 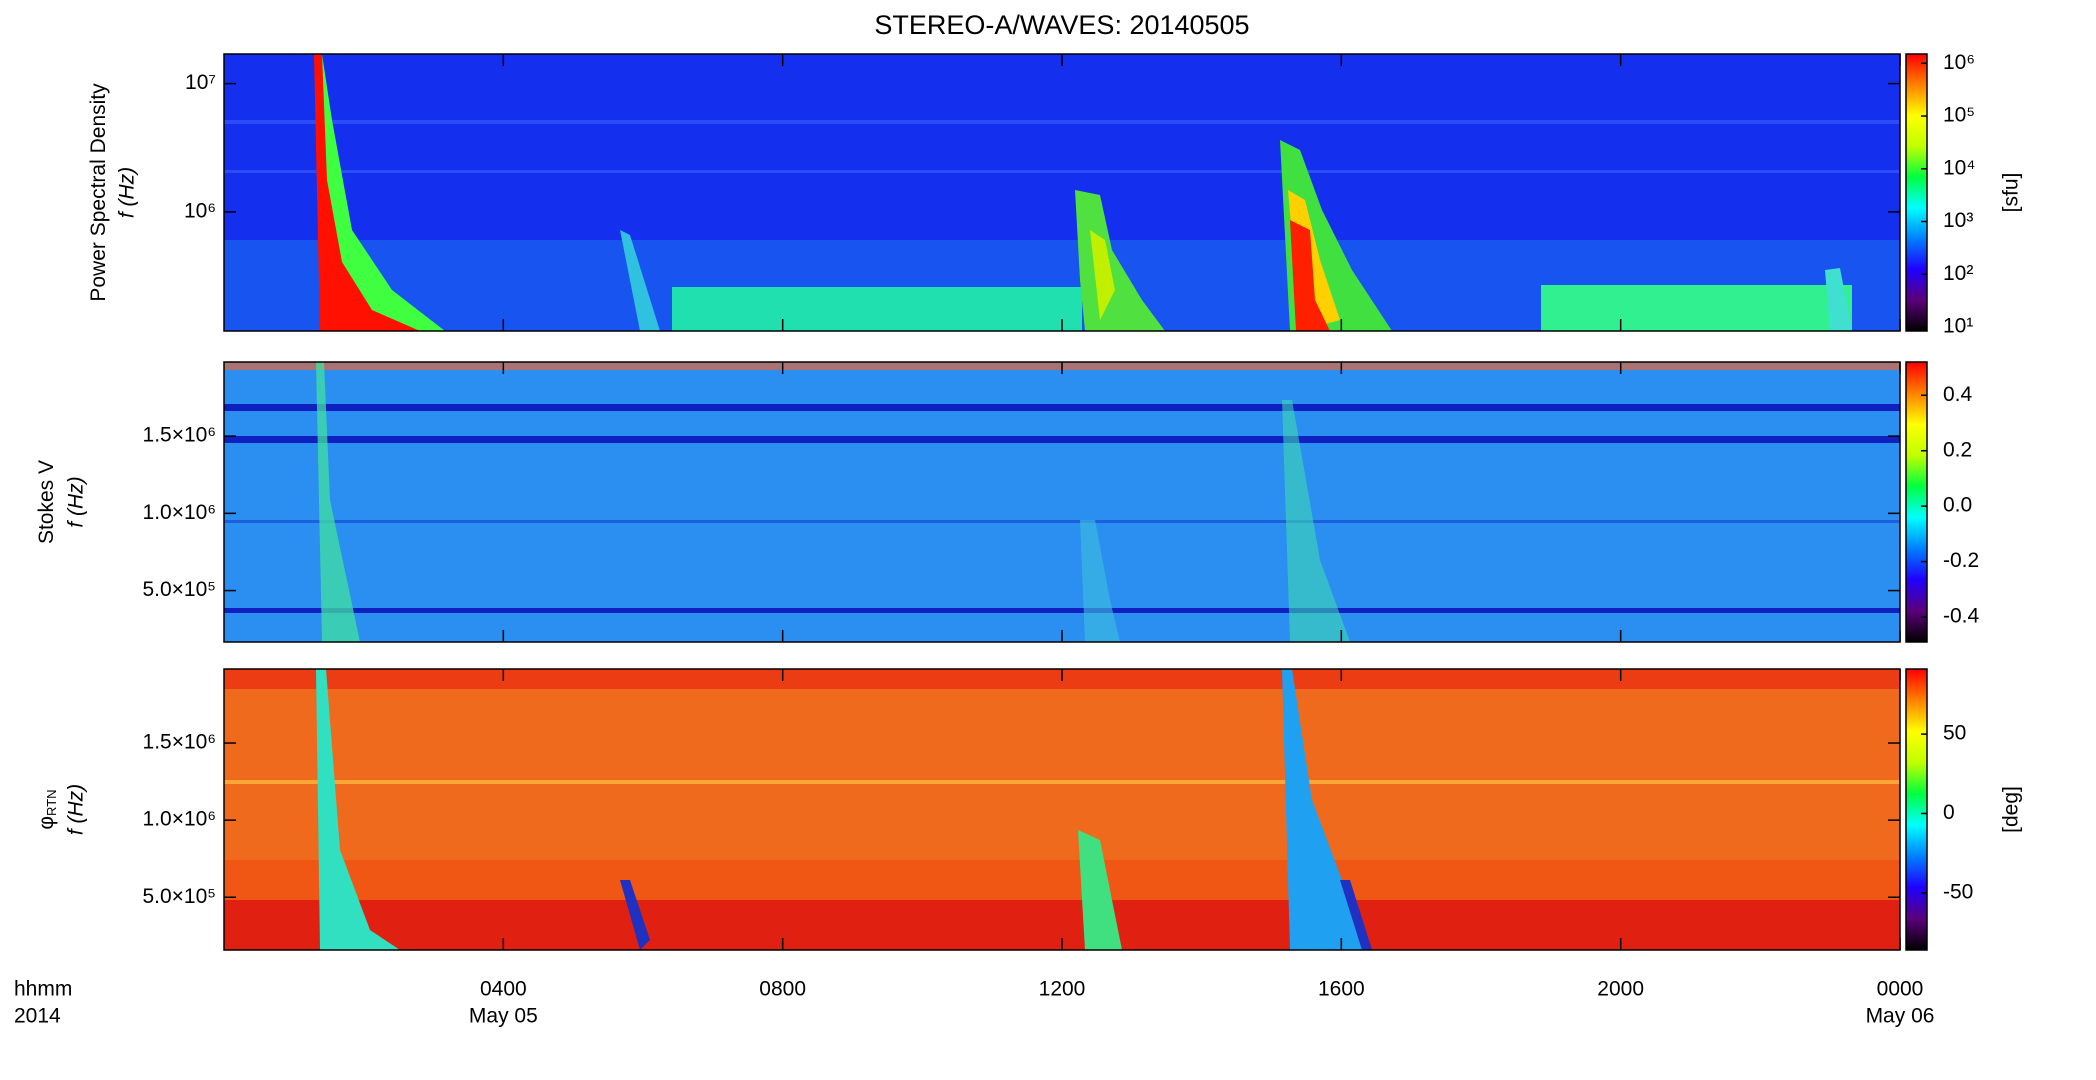 What do you see at coordinates (1061, 25) in the screenshot?
I see `chart-title: STEREO-A/WAVES: 20140505` at bounding box center [1061, 25].